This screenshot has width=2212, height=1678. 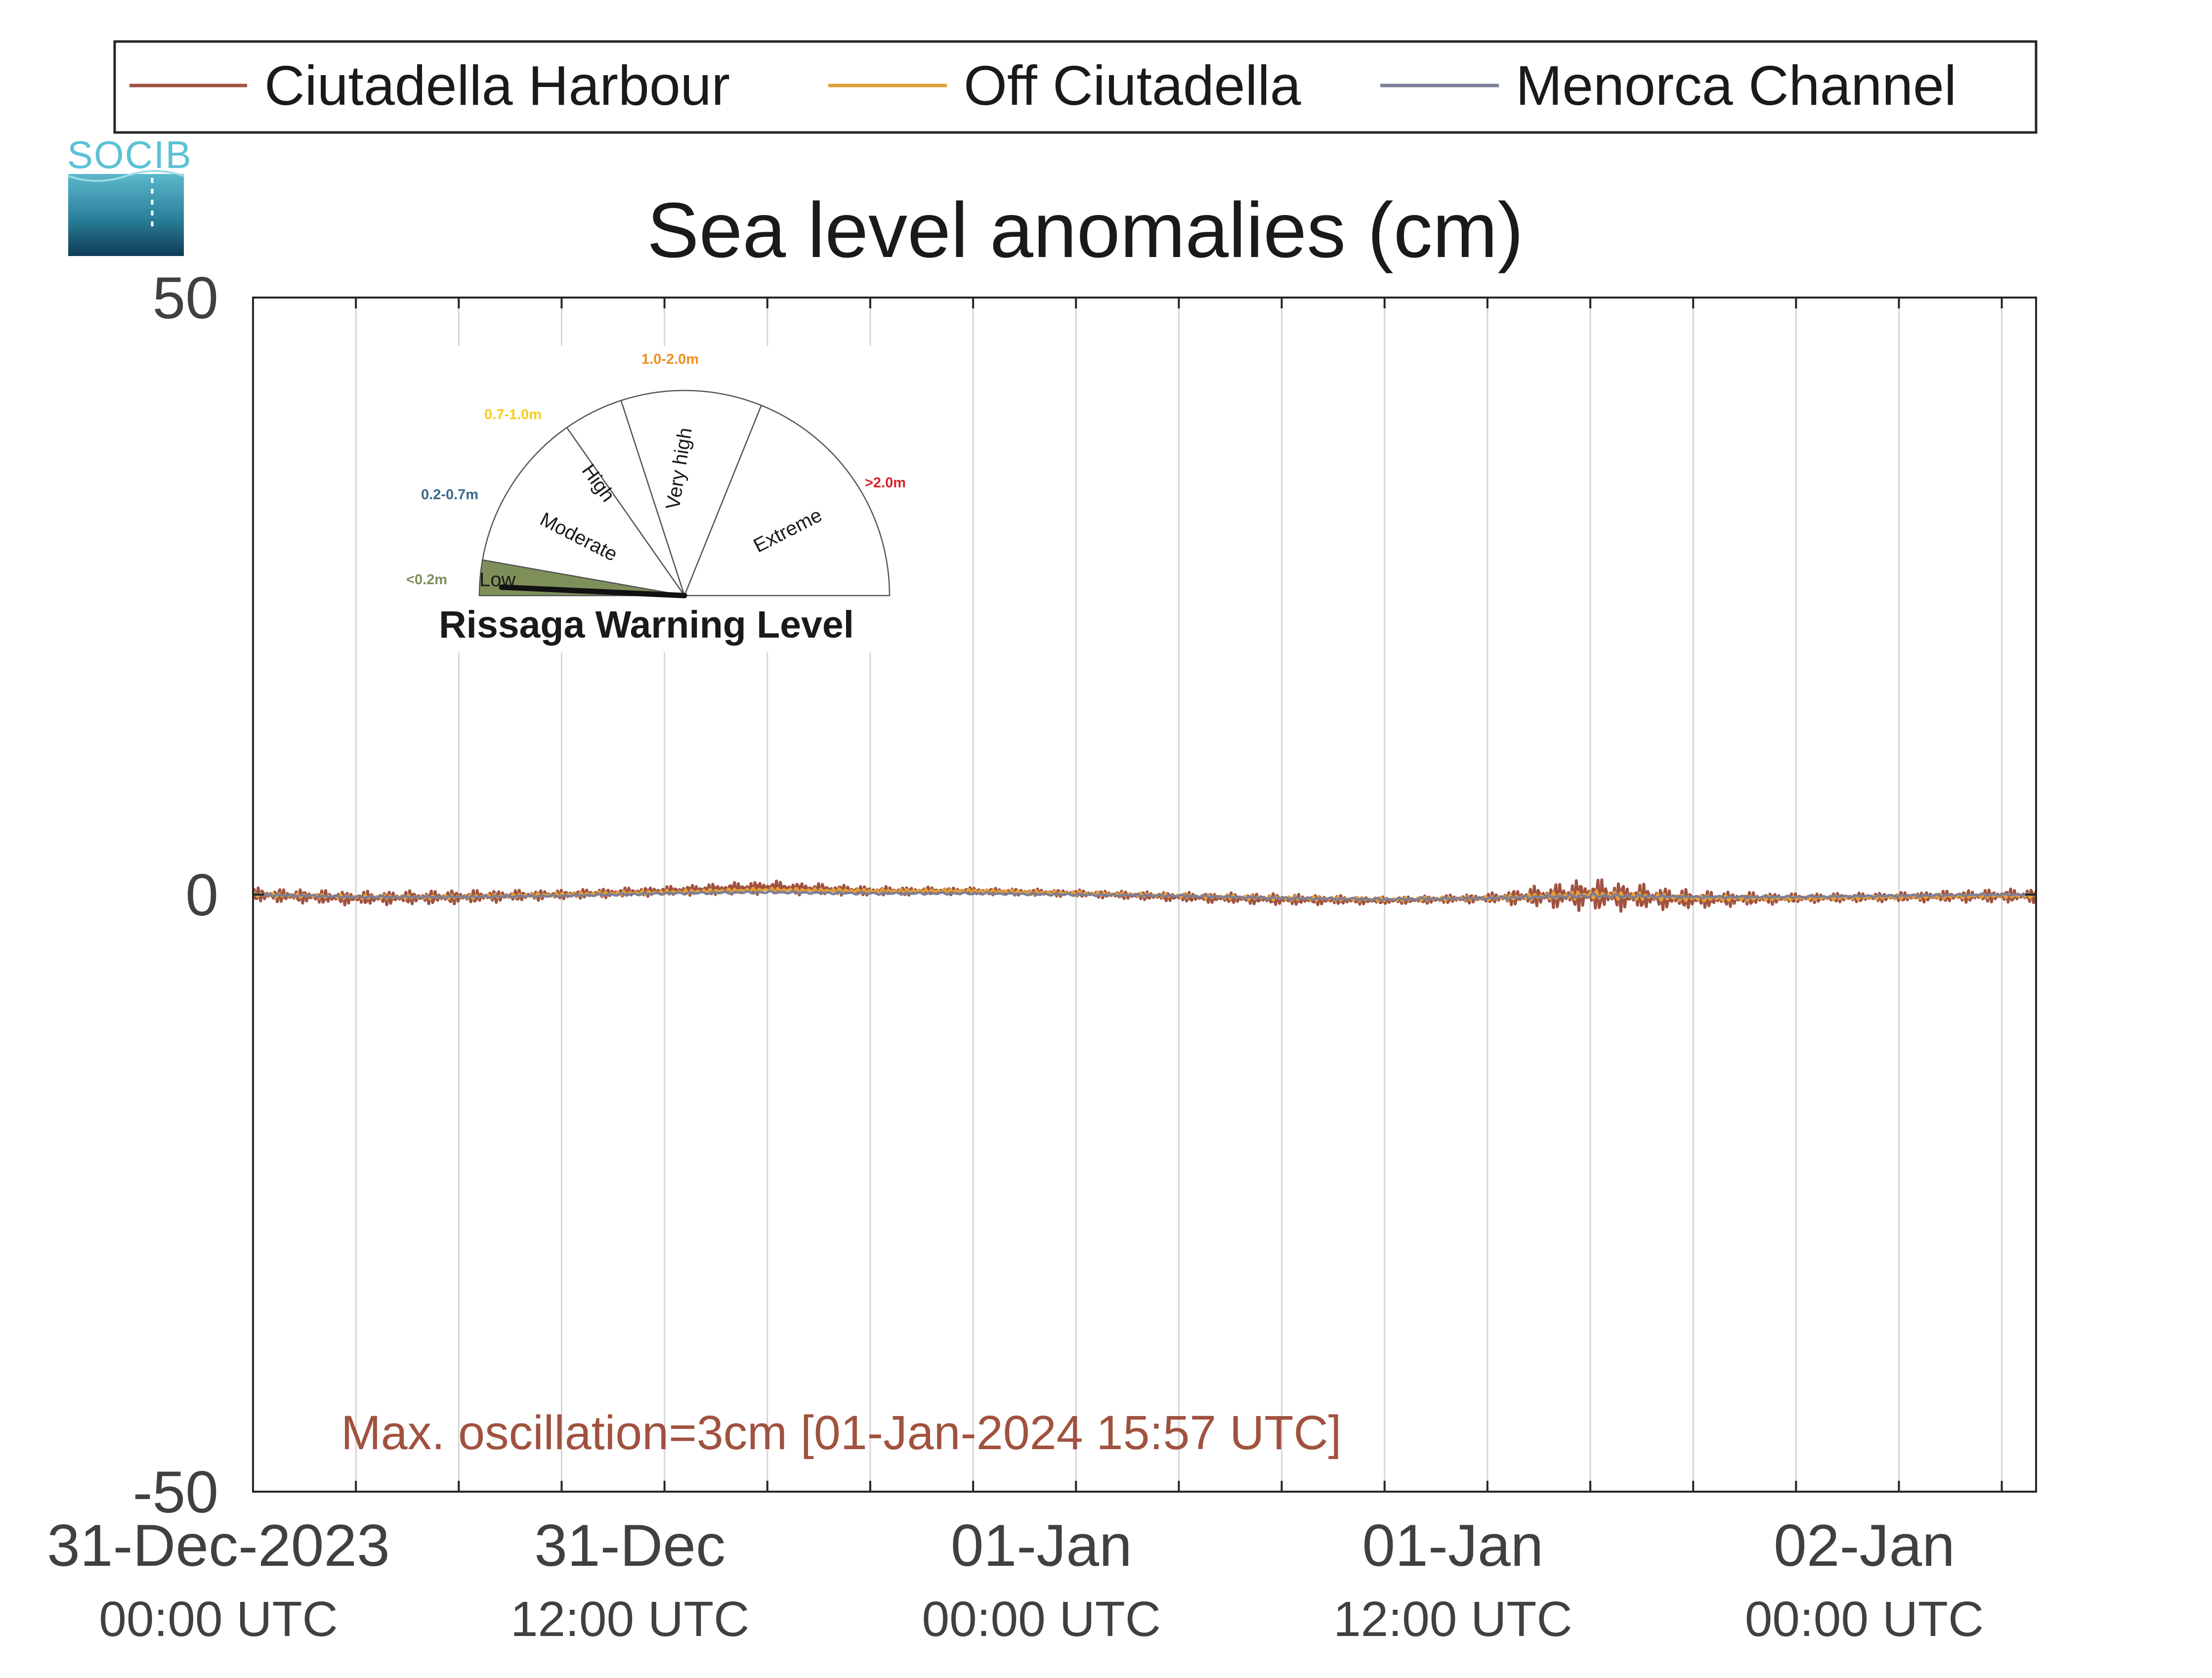 What do you see at coordinates (126, 176) in the screenshot?
I see `logo-wave-line` at bounding box center [126, 176].